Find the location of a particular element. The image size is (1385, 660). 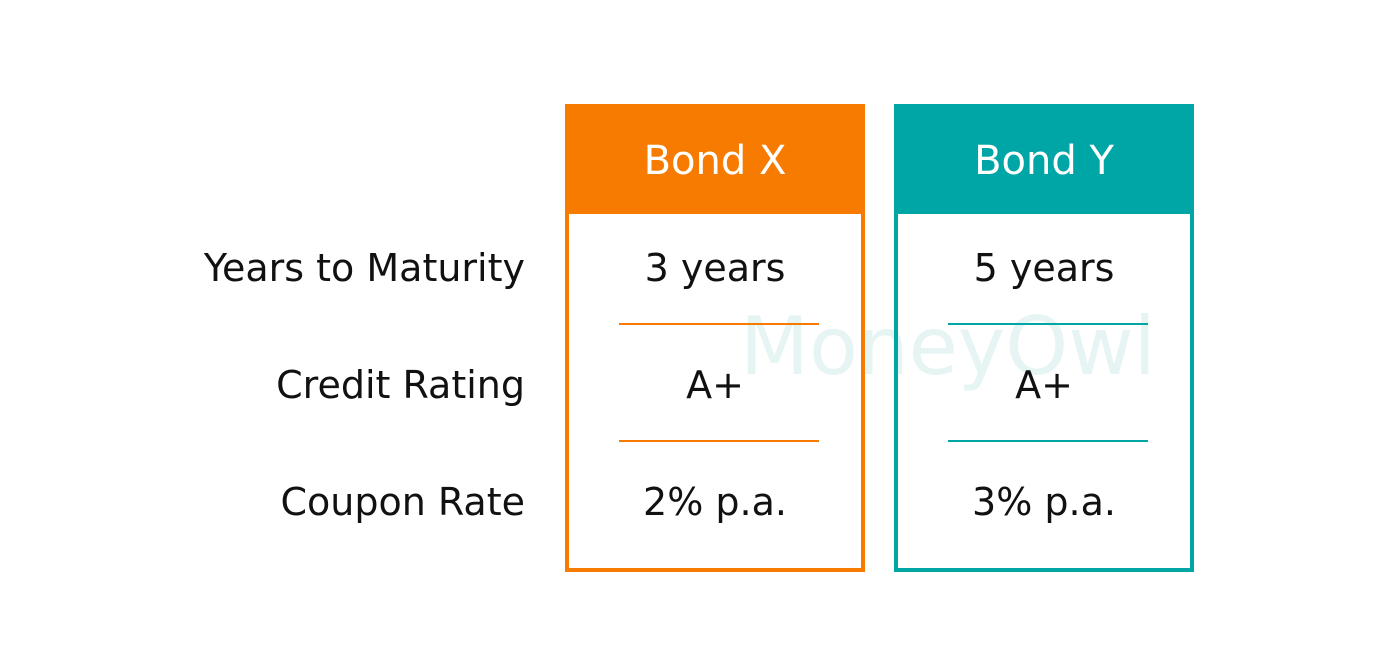

row-label: Credit Rating is located at coordinates (400, 385).